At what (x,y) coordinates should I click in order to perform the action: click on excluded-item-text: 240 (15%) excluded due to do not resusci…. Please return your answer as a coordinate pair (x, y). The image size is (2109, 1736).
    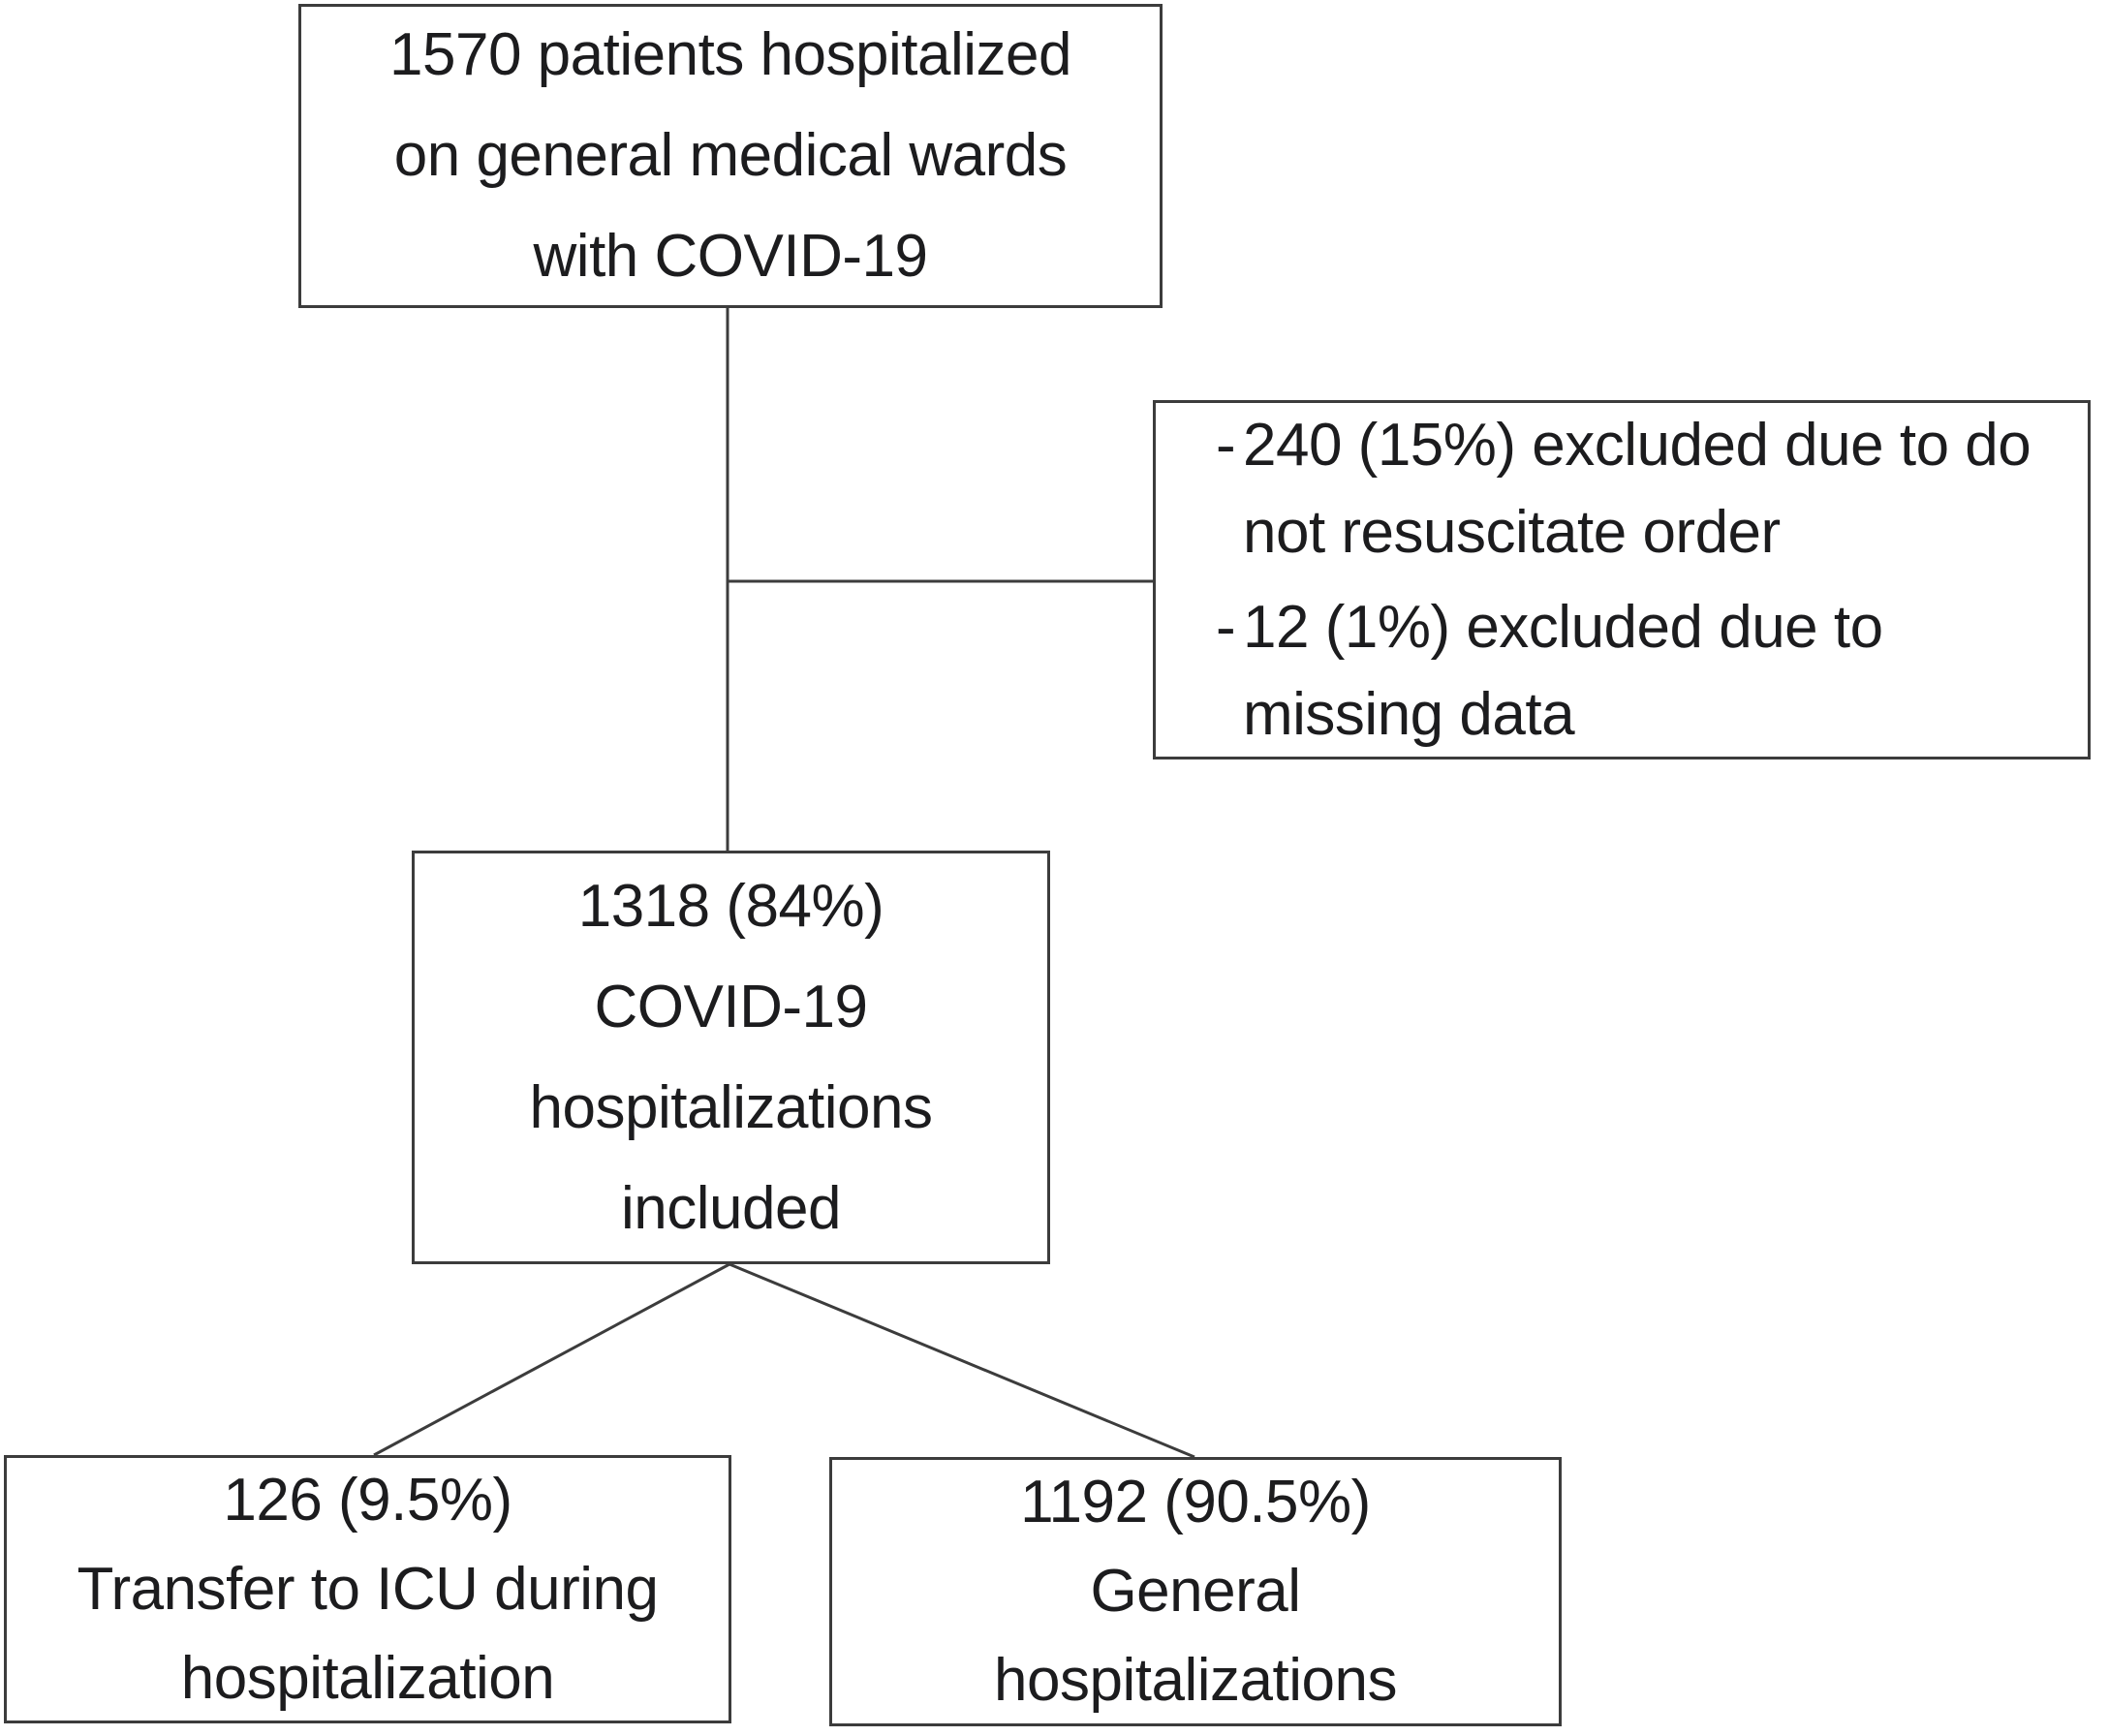
    Looking at the image, I should click on (1665, 489).